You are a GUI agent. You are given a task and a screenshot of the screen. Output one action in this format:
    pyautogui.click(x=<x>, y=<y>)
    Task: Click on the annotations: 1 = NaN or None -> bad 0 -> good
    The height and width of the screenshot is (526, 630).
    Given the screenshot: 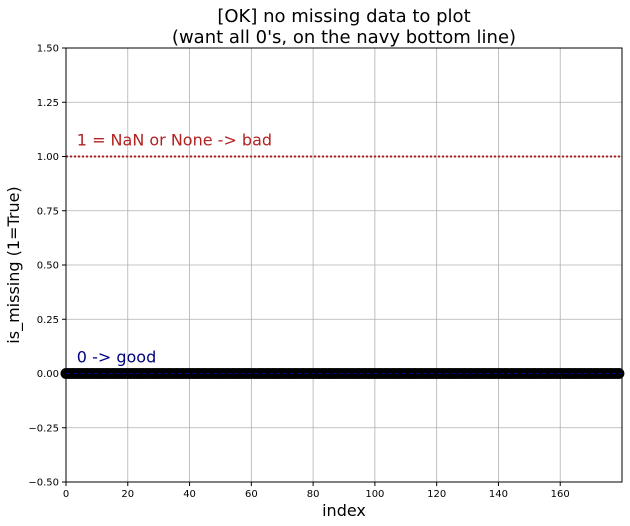 What is the action you would take?
    pyautogui.click(x=174, y=249)
    